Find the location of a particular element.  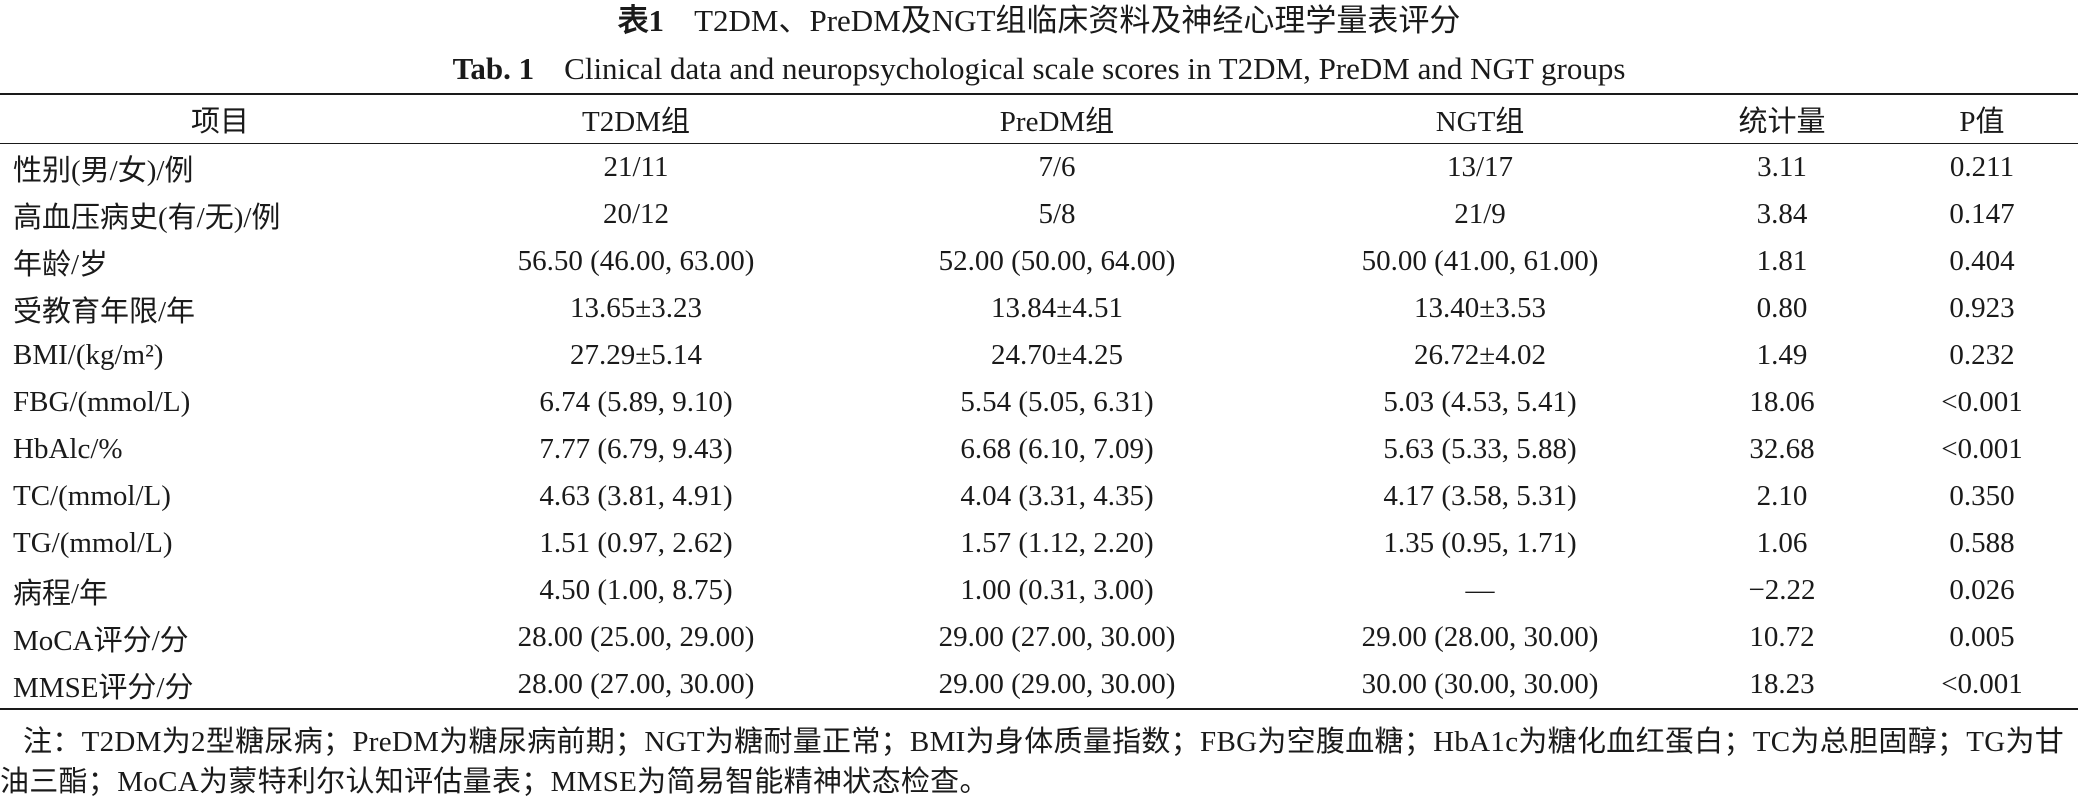

table-head: 项目 T2DM组 PreDM组 NGT组 统计量 P值 is located at coordinates (1039, 119).